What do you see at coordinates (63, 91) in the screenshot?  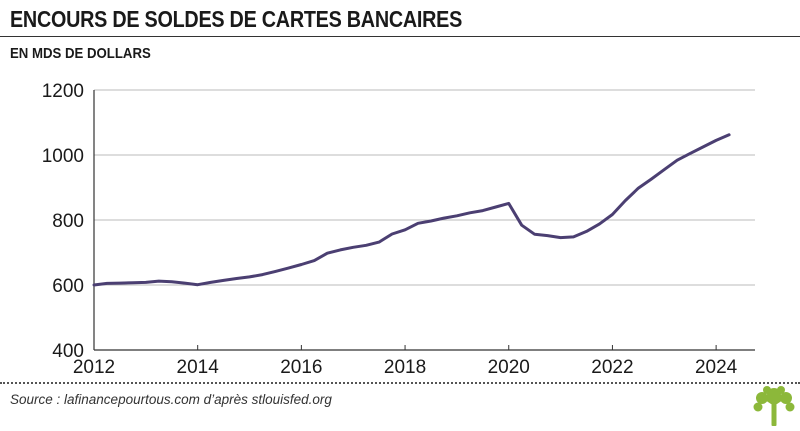 I see `y-tick-label-1200: 1200` at bounding box center [63, 91].